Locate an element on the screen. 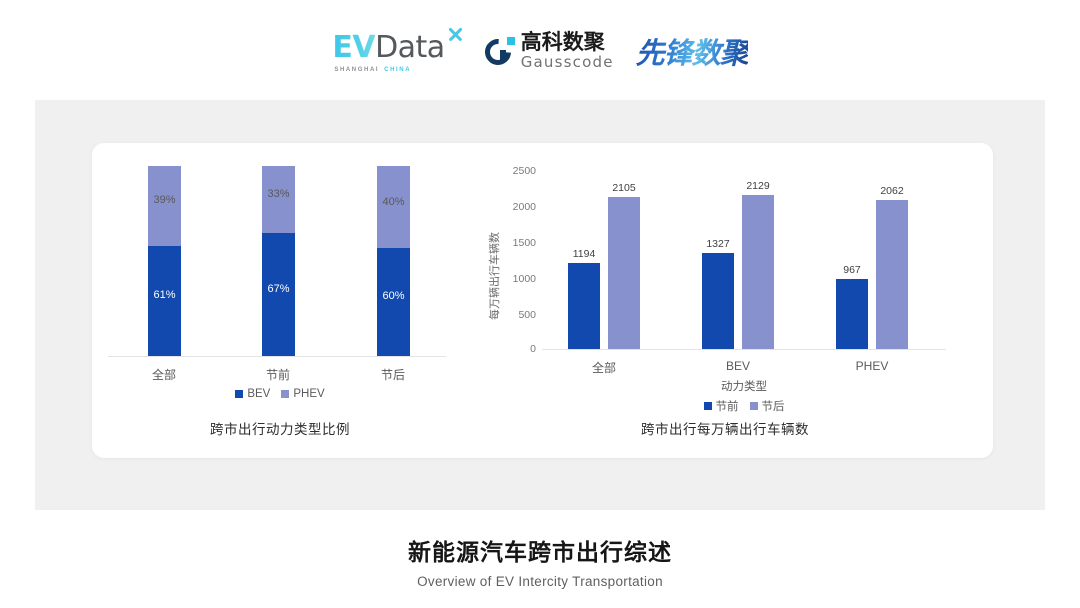 The width and height of the screenshot is (1080, 608). bar-label-jieqian-bev: 67% is located at coordinates (278, 289).